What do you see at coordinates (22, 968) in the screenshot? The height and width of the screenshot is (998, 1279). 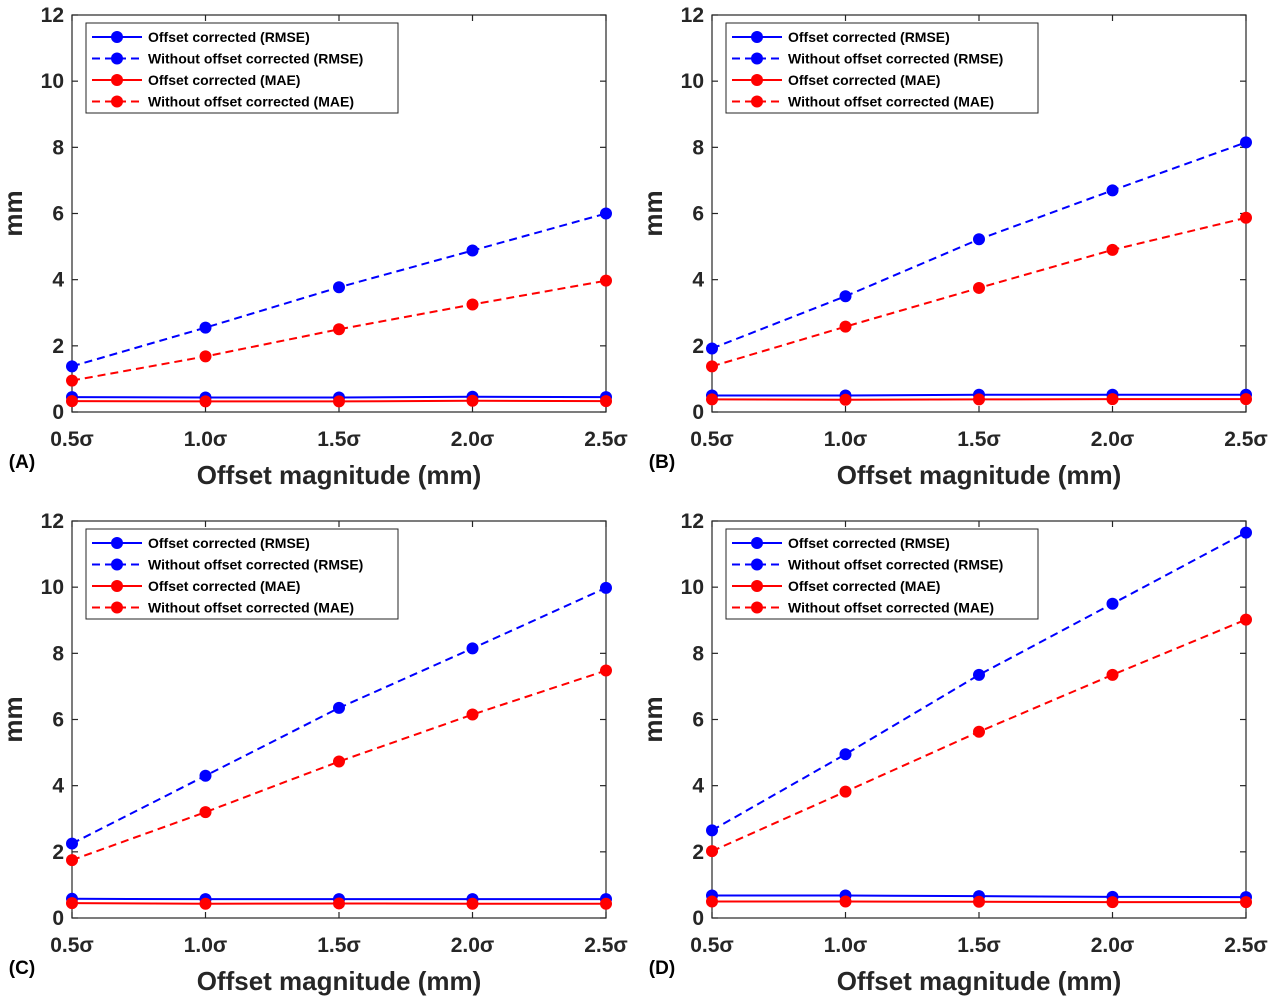 I see `panel-label: (C)` at bounding box center [22, 968].